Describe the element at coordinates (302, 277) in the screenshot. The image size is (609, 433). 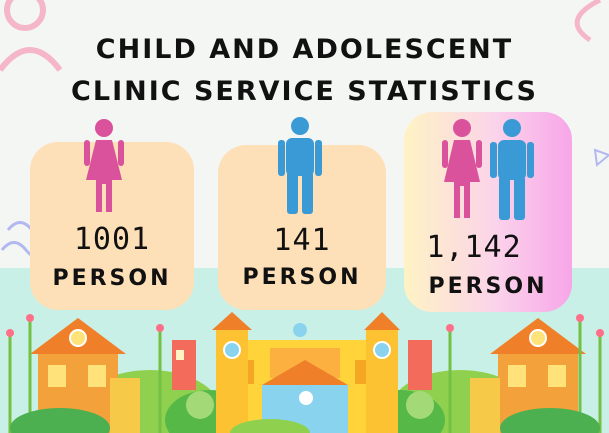
I see `male-count-unit: PERSON` at that location.